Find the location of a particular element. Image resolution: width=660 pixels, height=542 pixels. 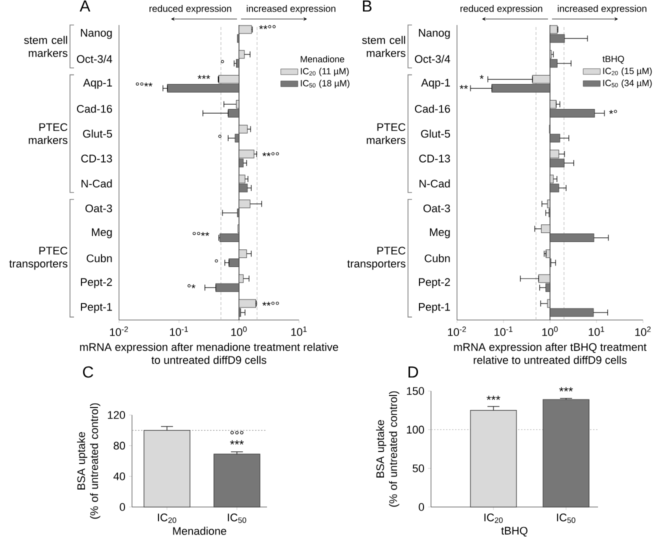

x-axis-title: Menadione is located at coordinates (199, 530).